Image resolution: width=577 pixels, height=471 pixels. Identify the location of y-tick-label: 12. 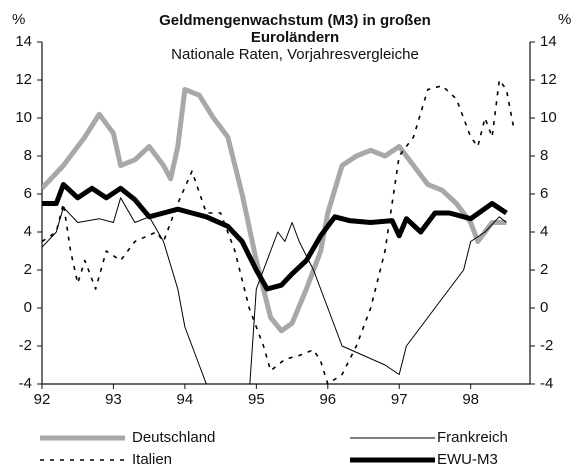
(23, 79).